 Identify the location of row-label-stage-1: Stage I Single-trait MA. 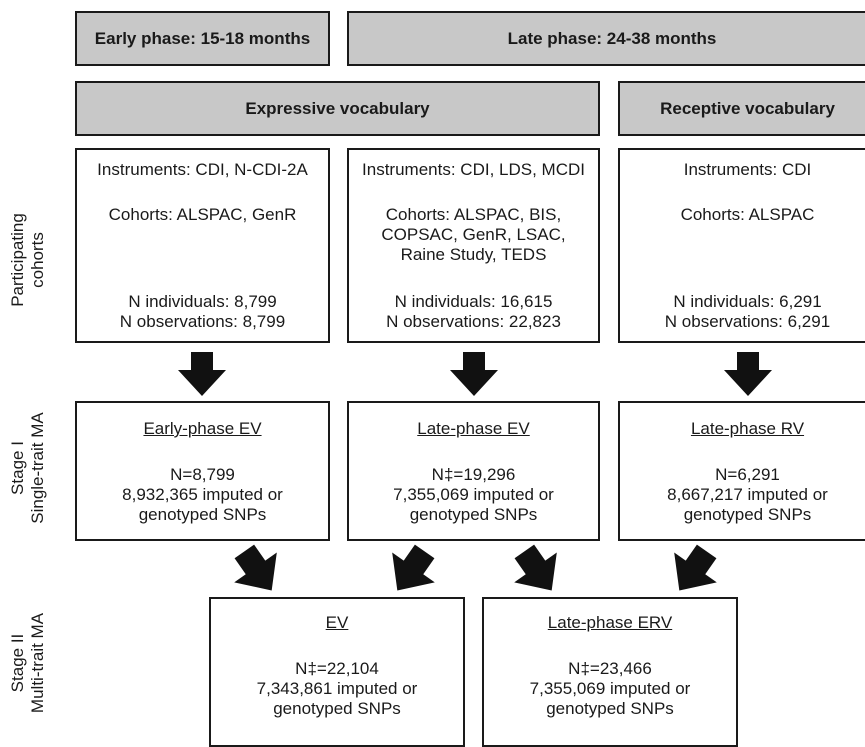
(27, 468).